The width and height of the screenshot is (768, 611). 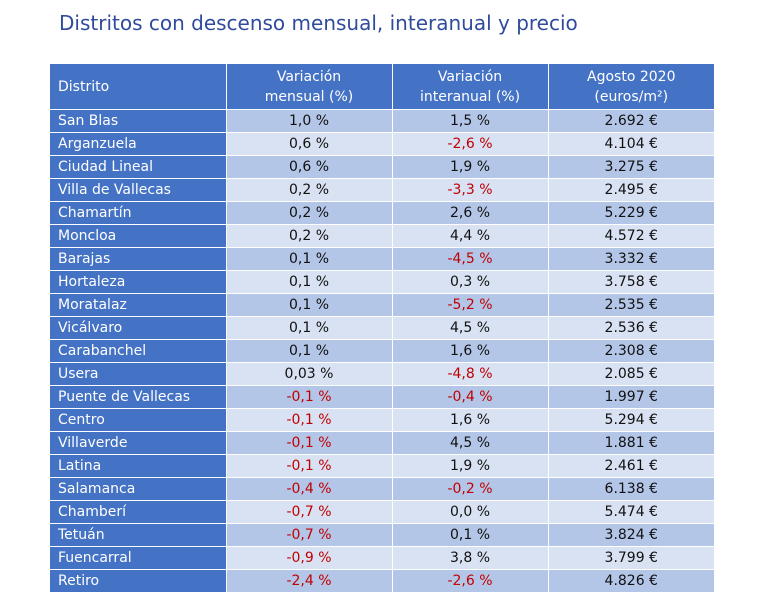 What do you see at coordinates (138, 213) in the screenshot?
I see `district-cell: Chamartín` at bounding box center [138, 213].